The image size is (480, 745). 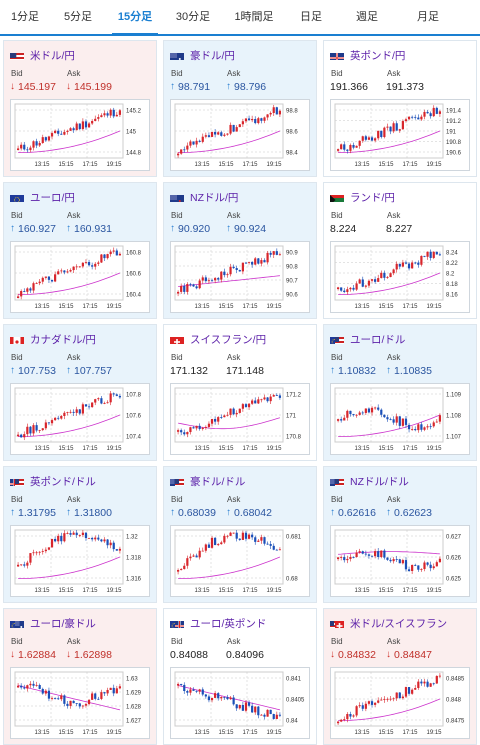 I want to click on chart-box: 90.9 90.8 90.7 90.6 13:15 15:15 17:15 19:15, so click(x=240, y=277).